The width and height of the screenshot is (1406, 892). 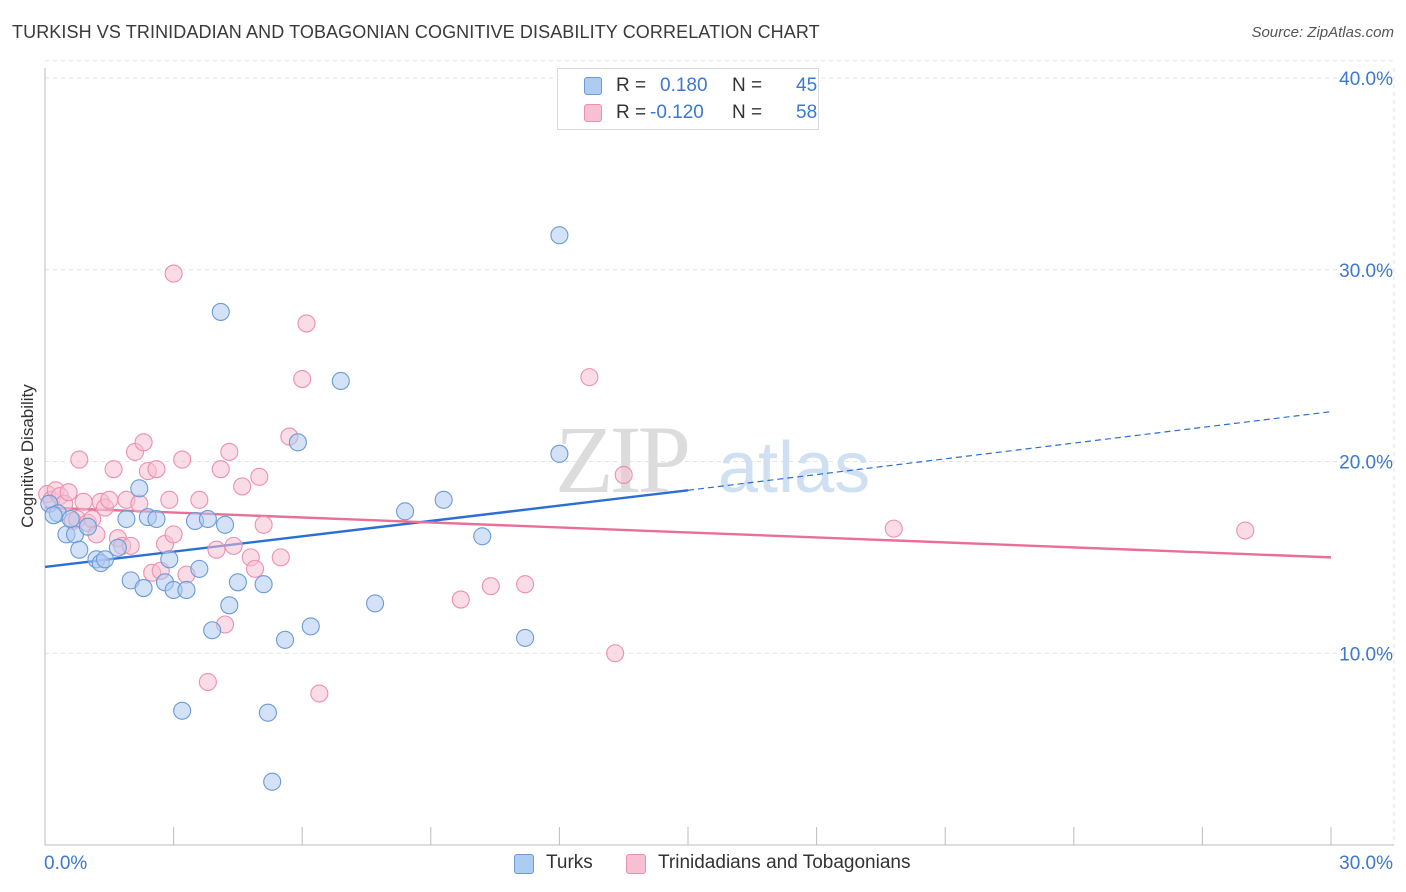 I want to click on stats-legend: R = 0.180 N = 45 R = -0.120 N = 58, so click(x=688, y=99).